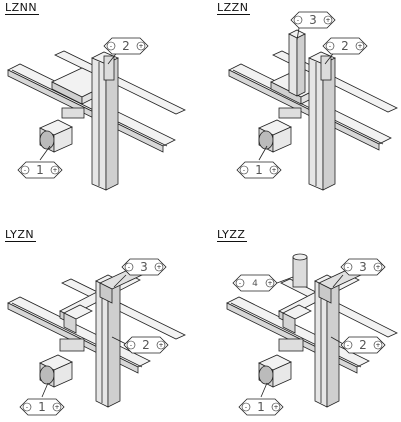 This screenshot has width=401, height=422. I want to click on panel-title: LYZZ, so click(232, 235).